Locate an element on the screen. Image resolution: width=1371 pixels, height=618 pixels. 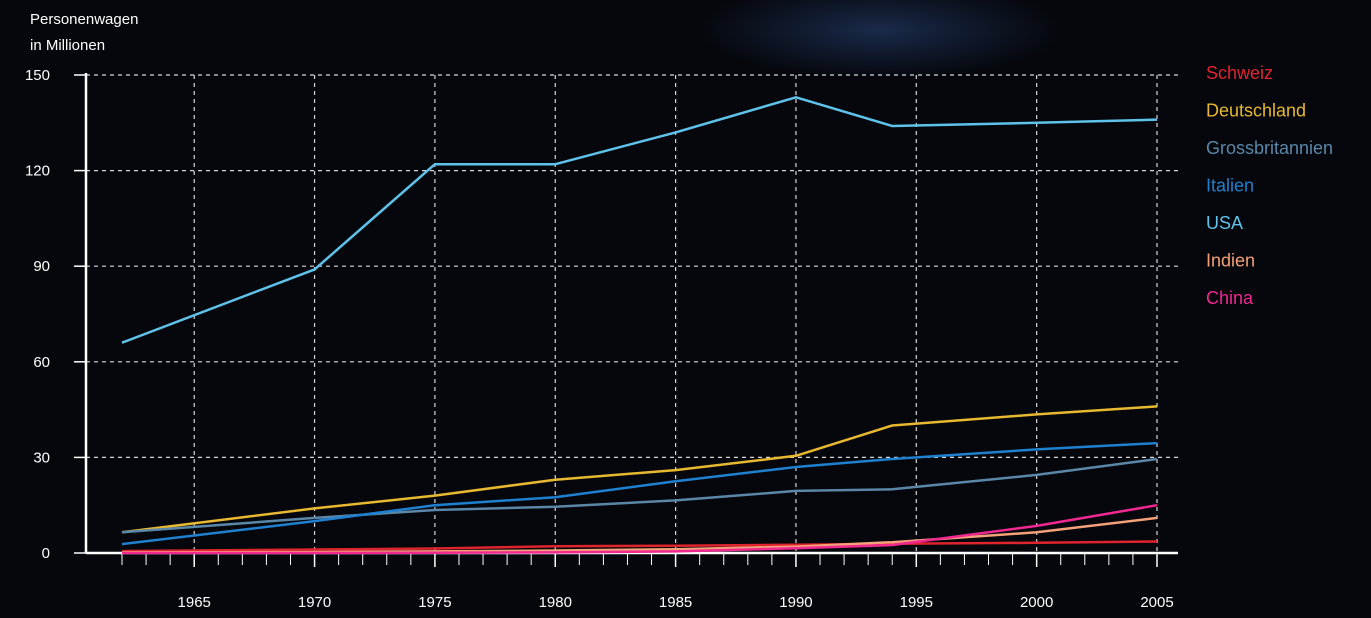
y-tick-label-60: 60 is located at coordinates (41, 362).